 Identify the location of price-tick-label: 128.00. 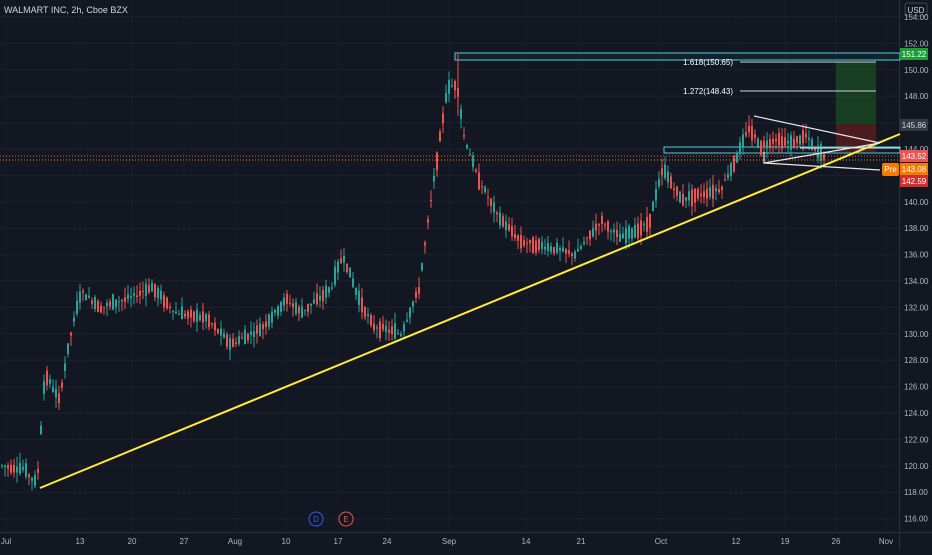
(916, 360).